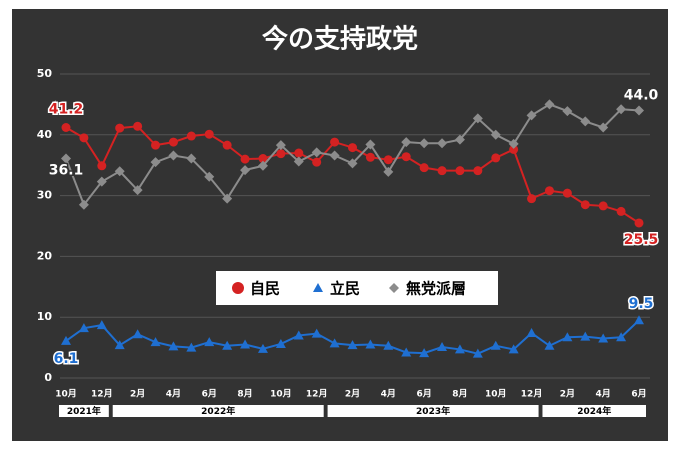  I want to click on data-label: 6.1, so click(66, 359).